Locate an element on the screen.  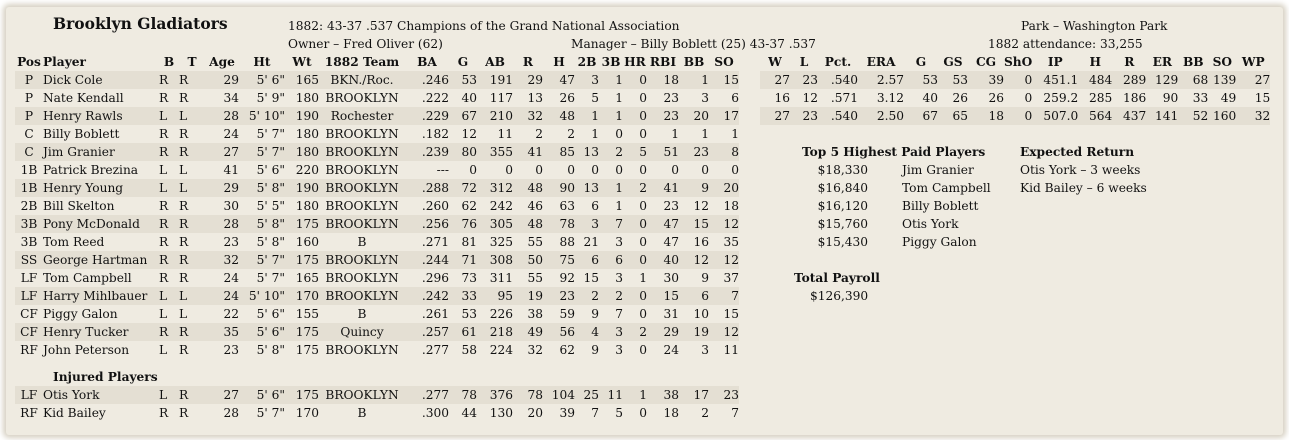
batting-cell: .271 is located at coordinates (435, 242).